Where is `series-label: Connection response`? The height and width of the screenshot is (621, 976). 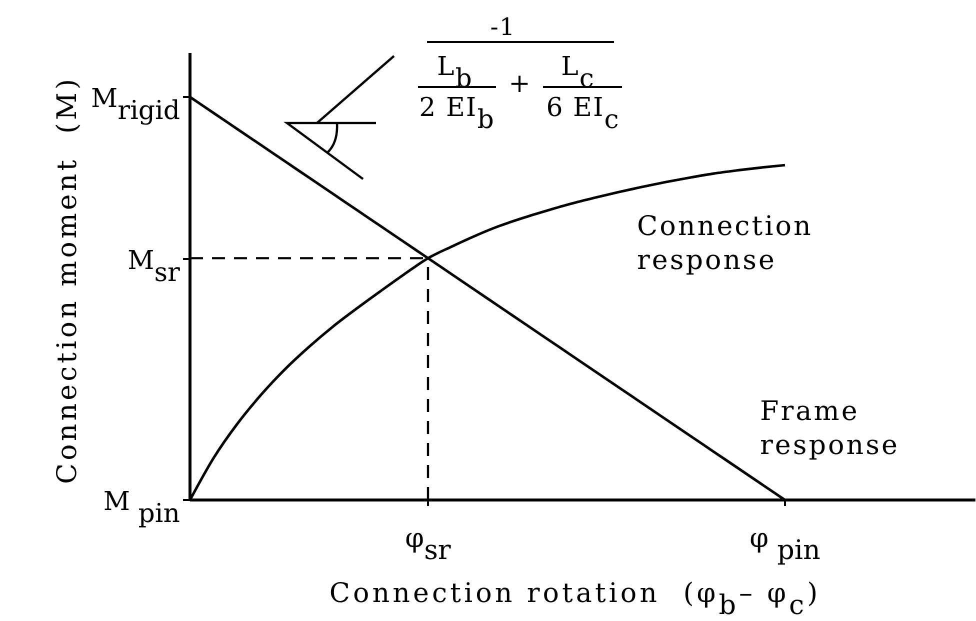 series-label: Connection response is located at coordinates (725, 243).